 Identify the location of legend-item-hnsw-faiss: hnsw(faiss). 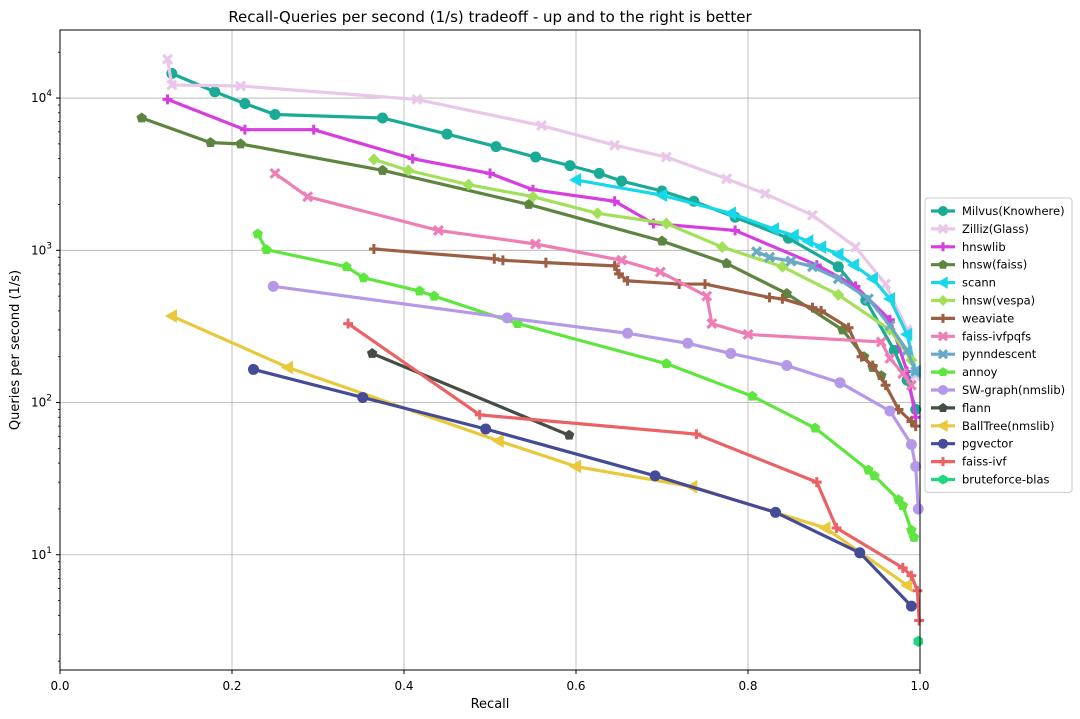
(979, 265).